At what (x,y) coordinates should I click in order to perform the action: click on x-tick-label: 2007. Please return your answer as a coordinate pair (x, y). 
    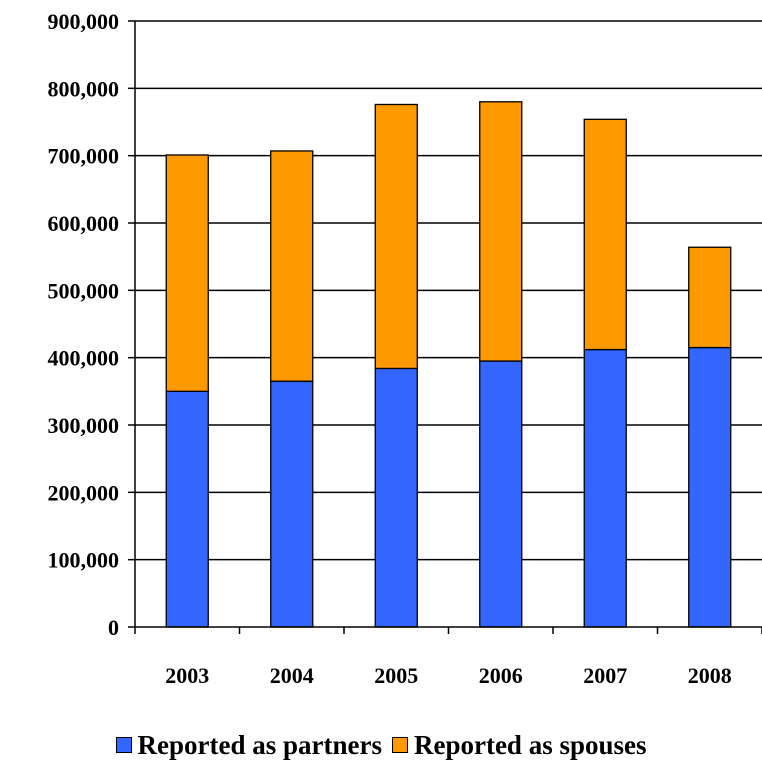
    Looking at the image, I should click on (605, 675).